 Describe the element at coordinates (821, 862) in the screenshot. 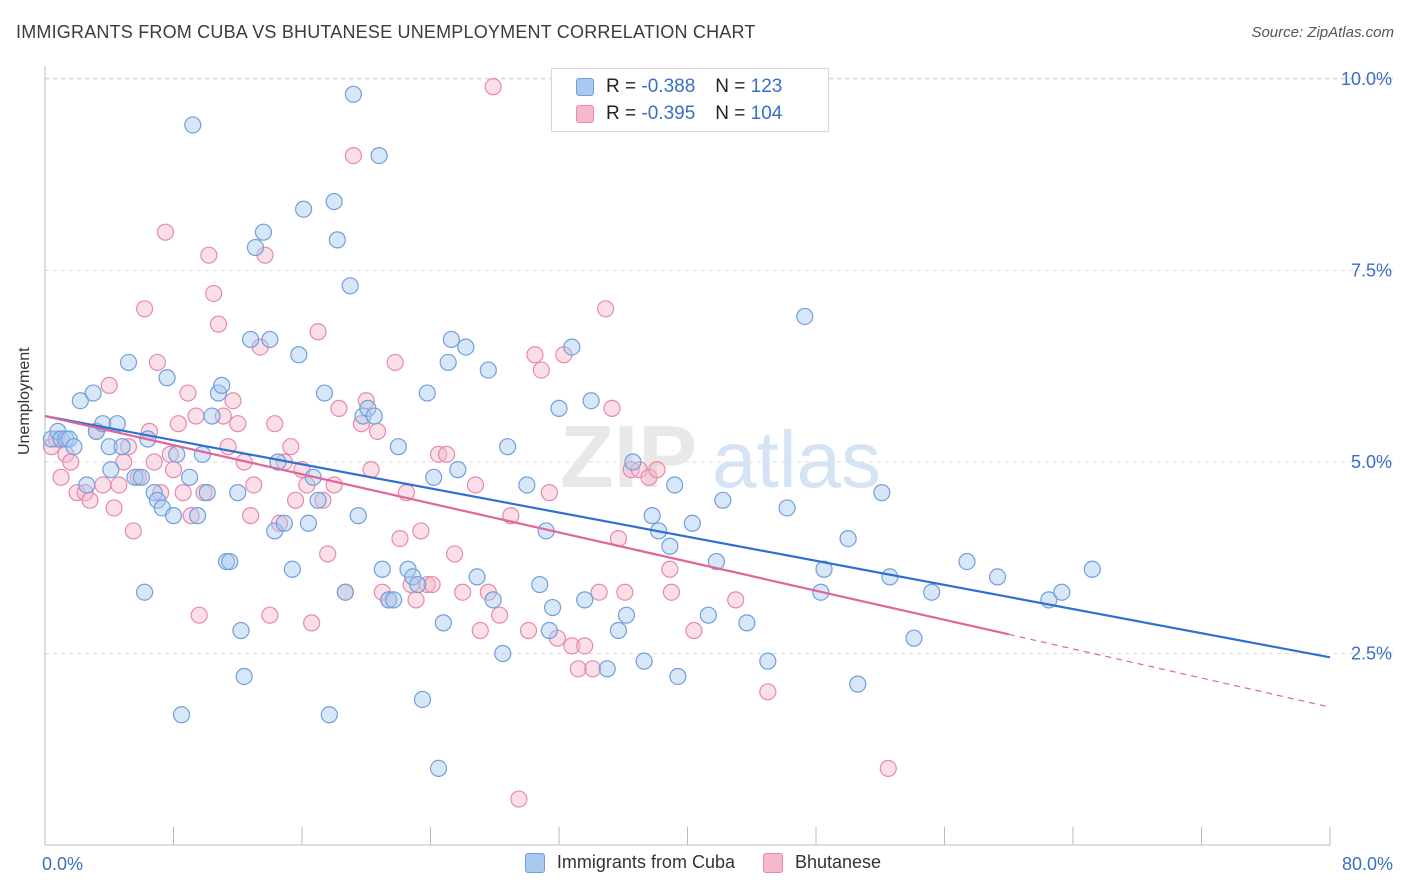

I see `legend-item-bhutanese: Bhutanese` at that location.